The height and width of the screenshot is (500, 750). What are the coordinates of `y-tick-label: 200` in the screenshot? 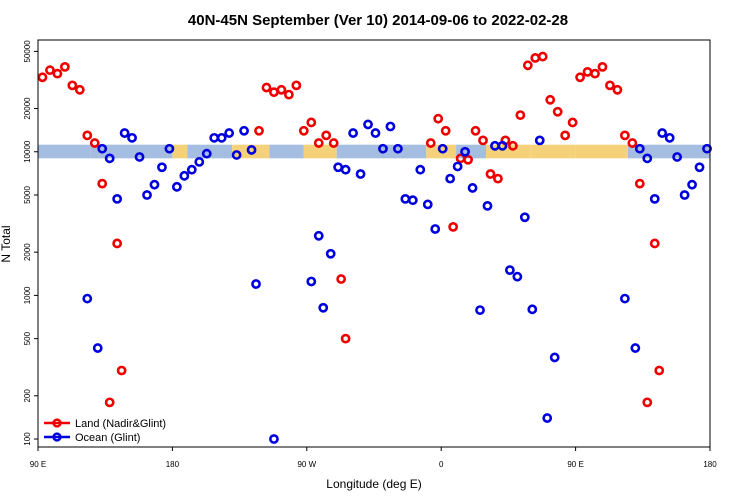 It's located at (27, 396).